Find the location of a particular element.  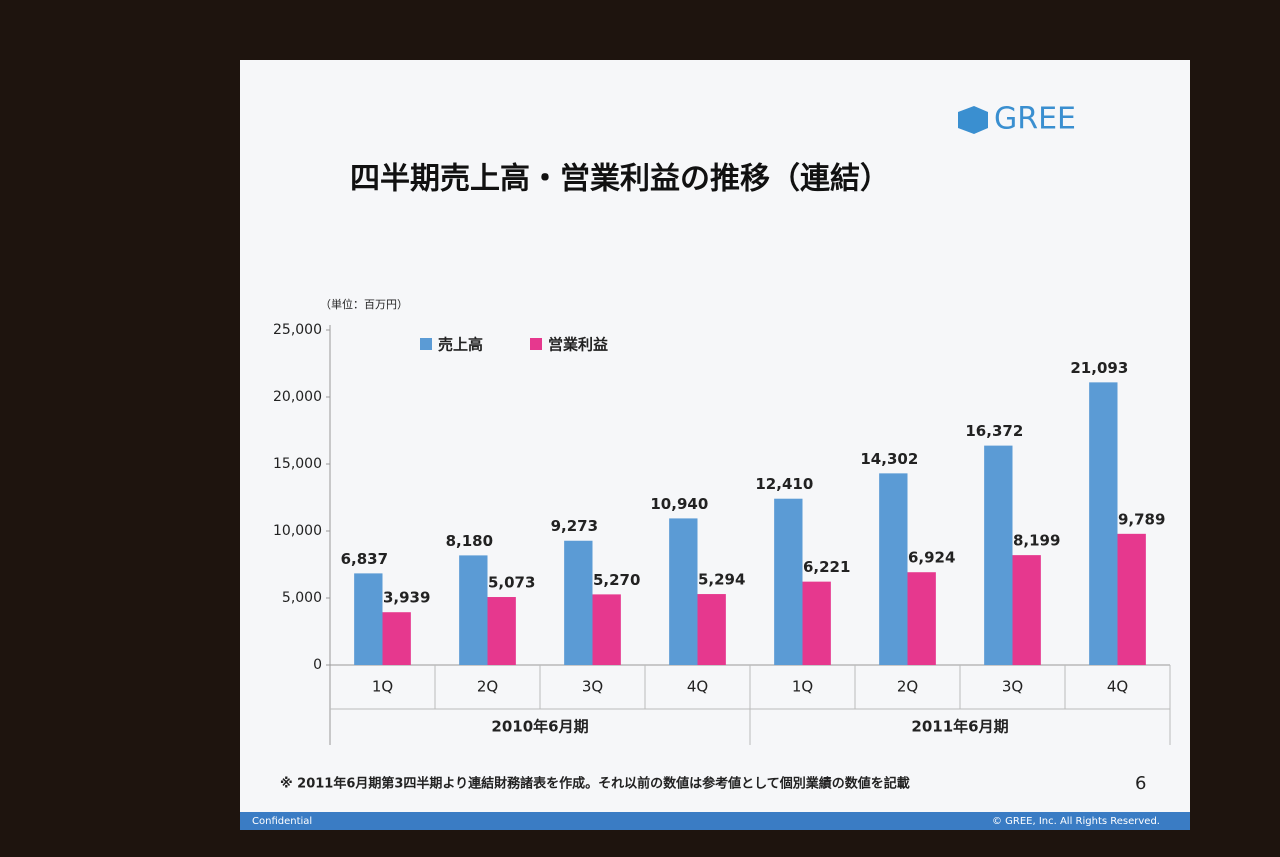

footer-bar is located at coordinates (715, 821).